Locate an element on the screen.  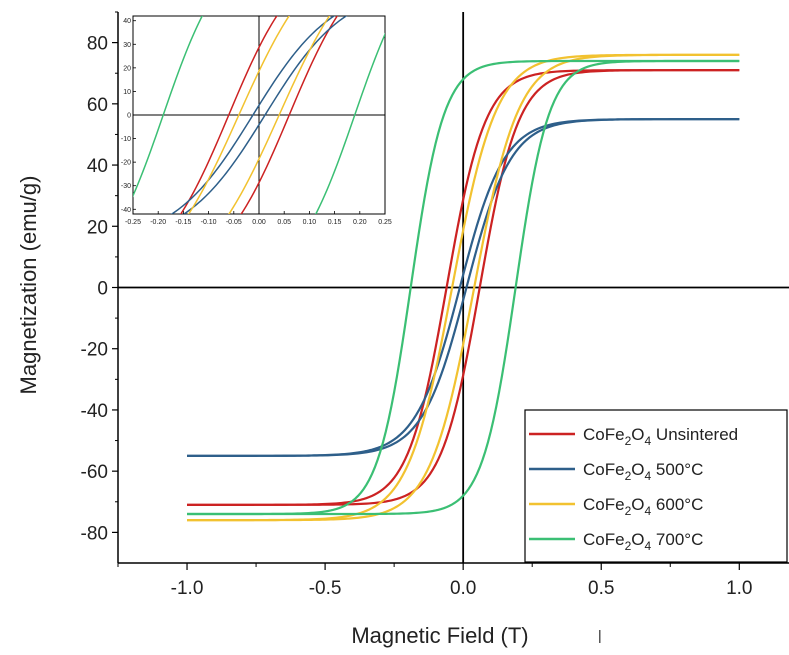
x-tick-label: -0.5 is located at coordinates (325, 588).